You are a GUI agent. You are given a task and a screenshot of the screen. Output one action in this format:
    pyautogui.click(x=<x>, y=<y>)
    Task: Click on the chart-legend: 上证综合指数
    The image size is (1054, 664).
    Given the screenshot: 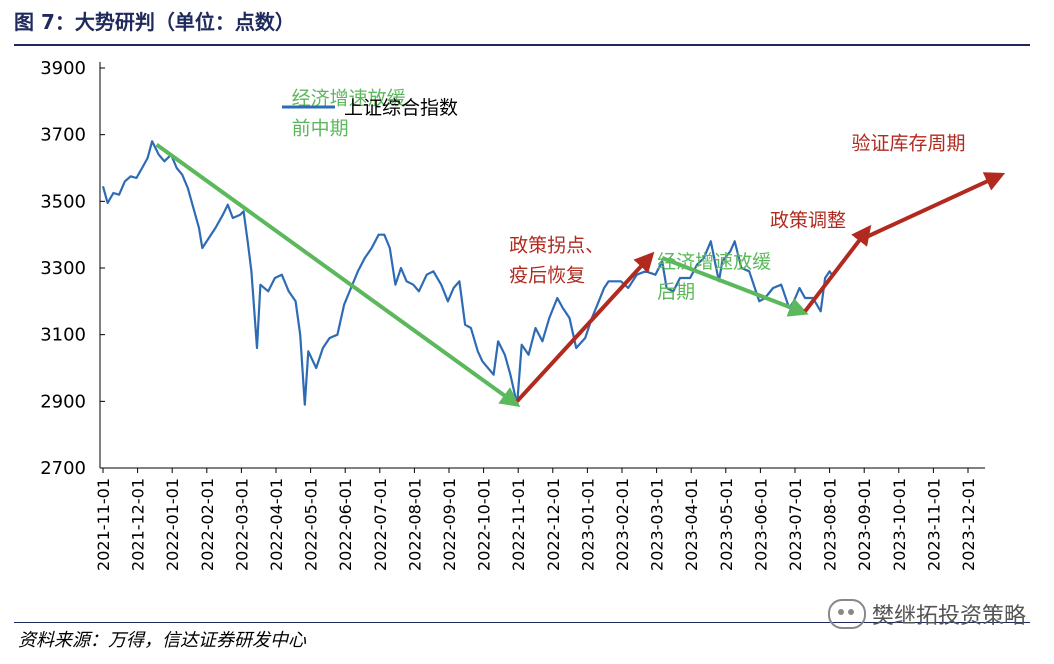 What is the action you would take?
    pyautogui.click(x=370, y=108)
    